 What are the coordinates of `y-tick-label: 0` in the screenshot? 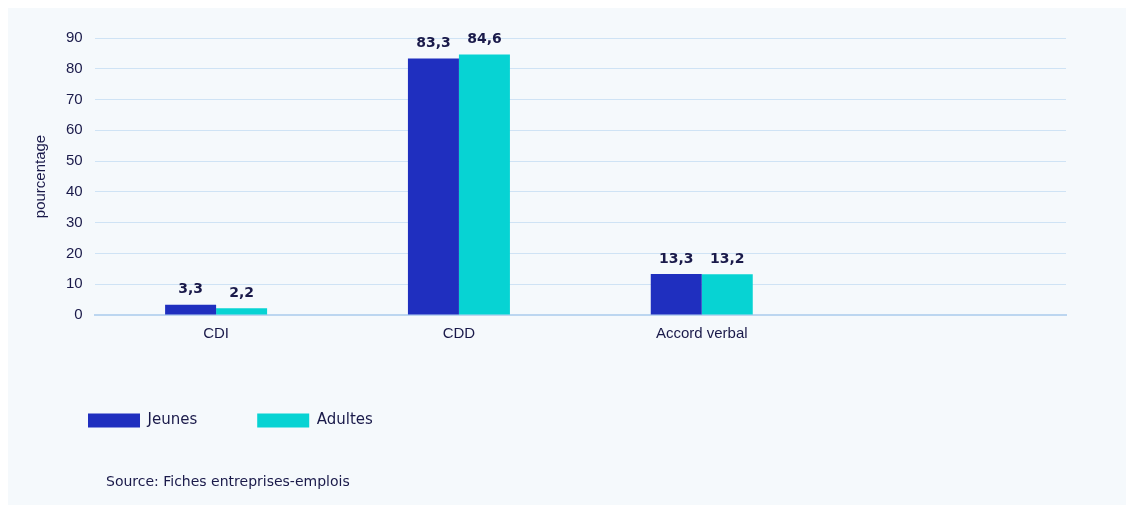 It's located at (78, 314).